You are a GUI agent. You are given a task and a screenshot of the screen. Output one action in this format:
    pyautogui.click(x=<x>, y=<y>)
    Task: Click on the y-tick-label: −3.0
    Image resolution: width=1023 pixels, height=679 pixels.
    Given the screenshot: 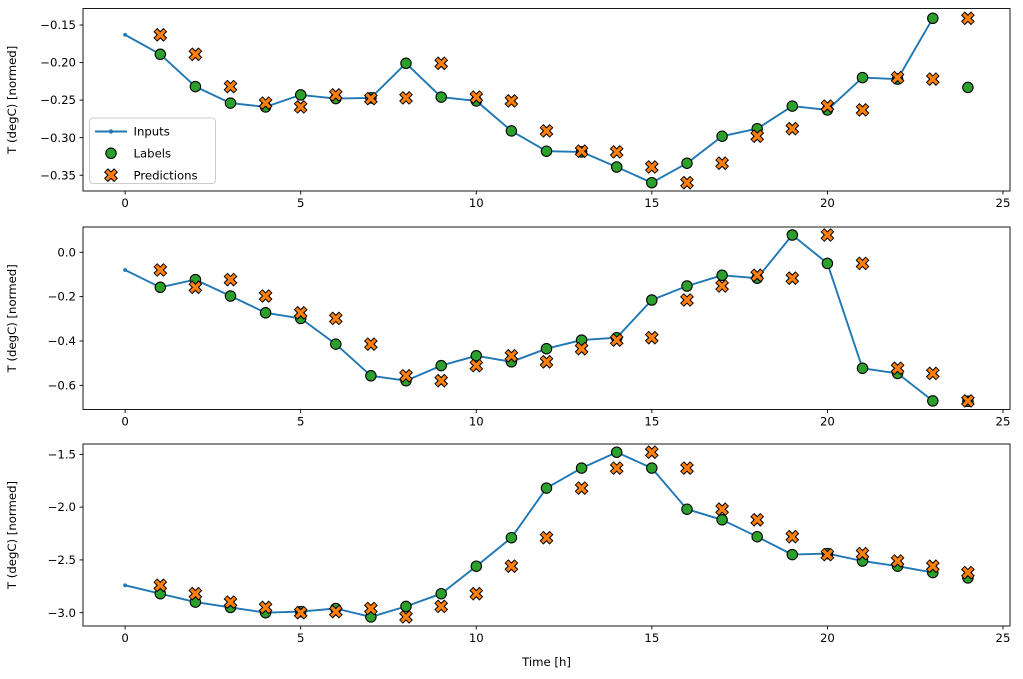 What is the action you would take?
    pyautogui.click(x=62, y=613)
    